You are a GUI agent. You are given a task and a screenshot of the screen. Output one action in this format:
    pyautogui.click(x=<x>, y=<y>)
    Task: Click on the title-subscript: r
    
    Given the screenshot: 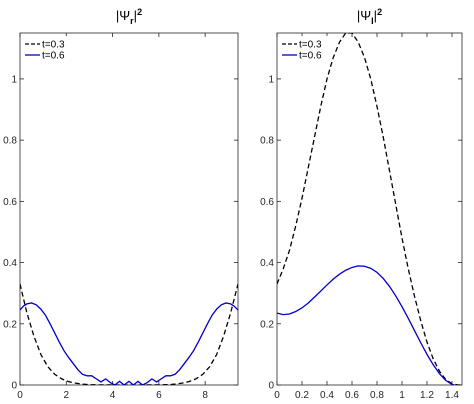 What is the action you would take?
    pyautogui.click(x=132, y=21)
    